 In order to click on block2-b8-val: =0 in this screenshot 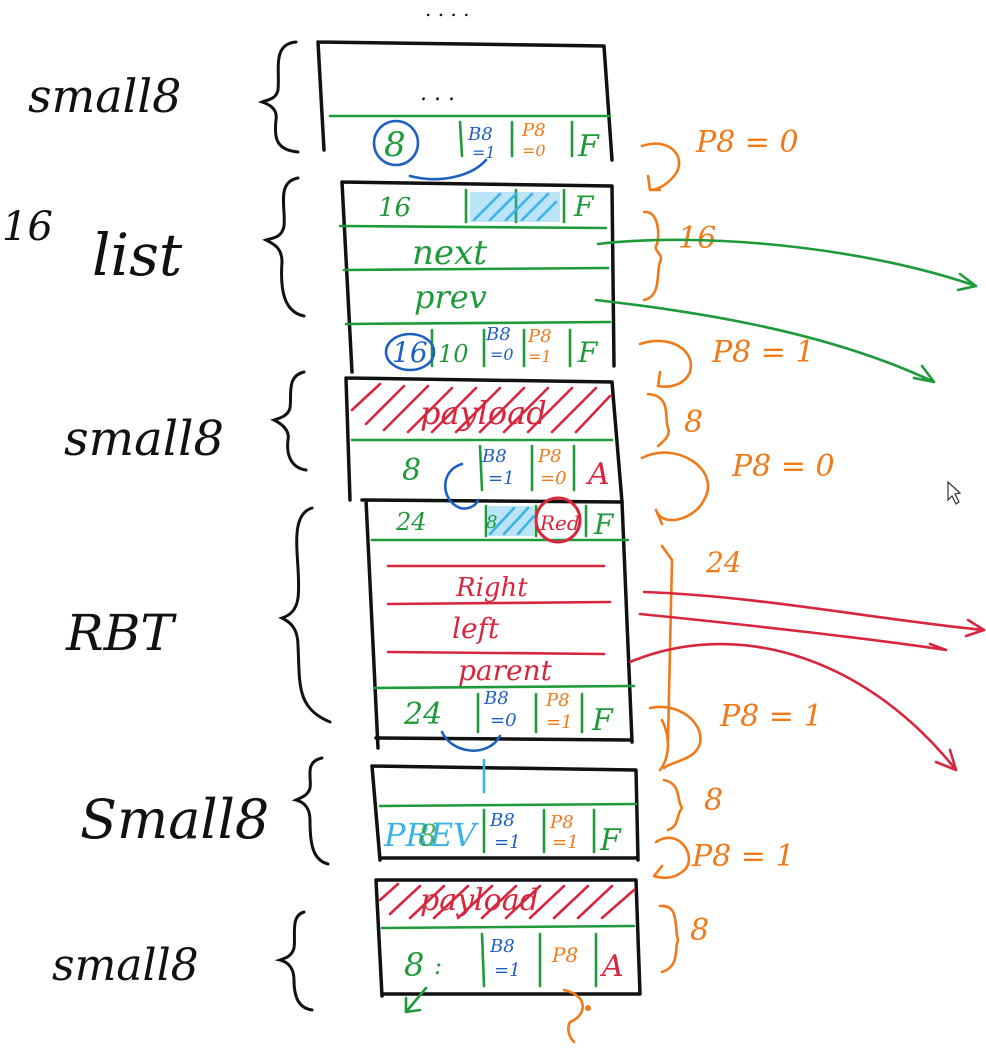, I will do `click(502, 354)`.